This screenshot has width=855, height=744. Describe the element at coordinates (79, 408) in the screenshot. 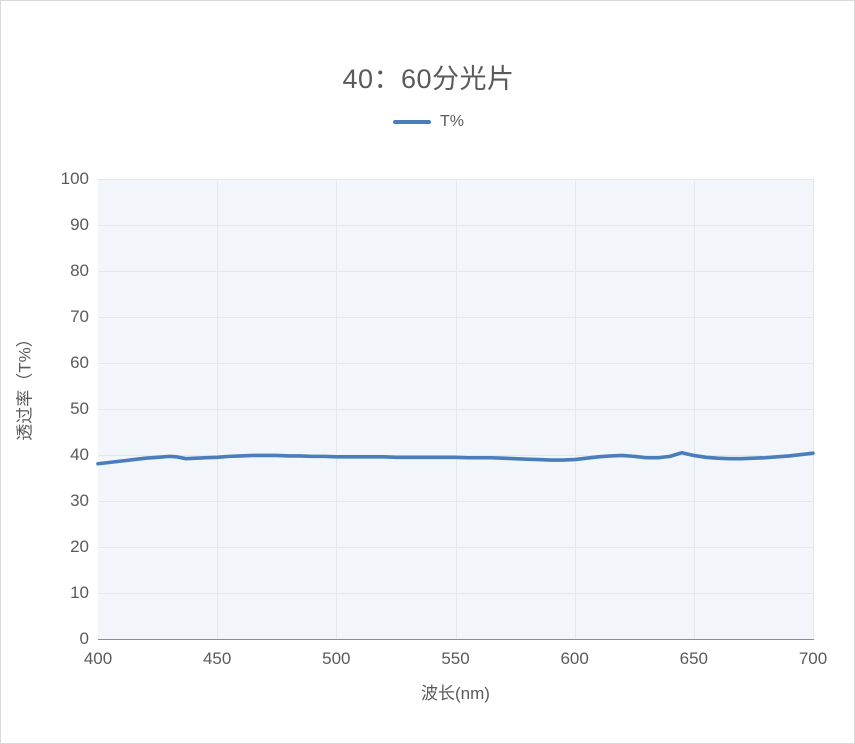

I see `y-tick-label: 50` at that location.